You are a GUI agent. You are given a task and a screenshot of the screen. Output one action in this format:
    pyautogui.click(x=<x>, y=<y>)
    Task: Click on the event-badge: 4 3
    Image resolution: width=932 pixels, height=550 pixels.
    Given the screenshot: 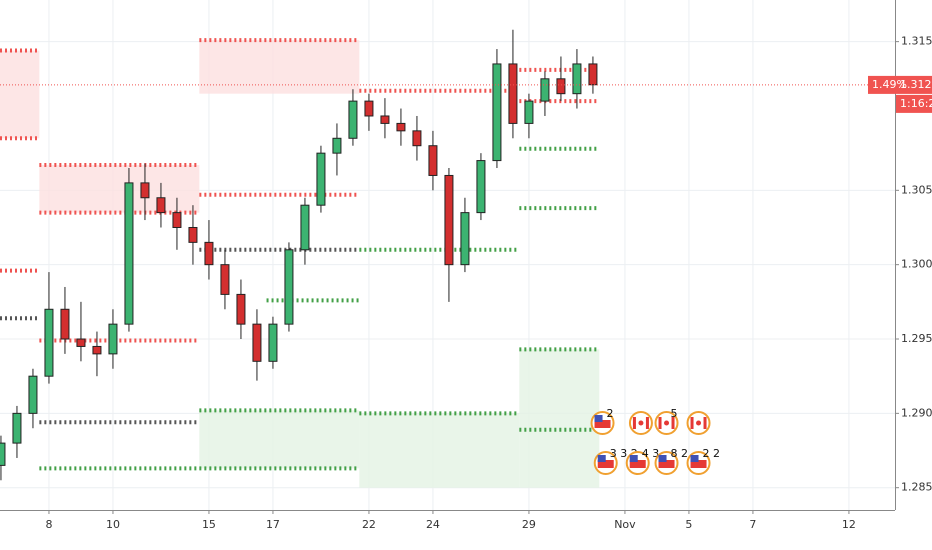 What is the action you would take?
    pyautogui.click(x=642, y=461)
    